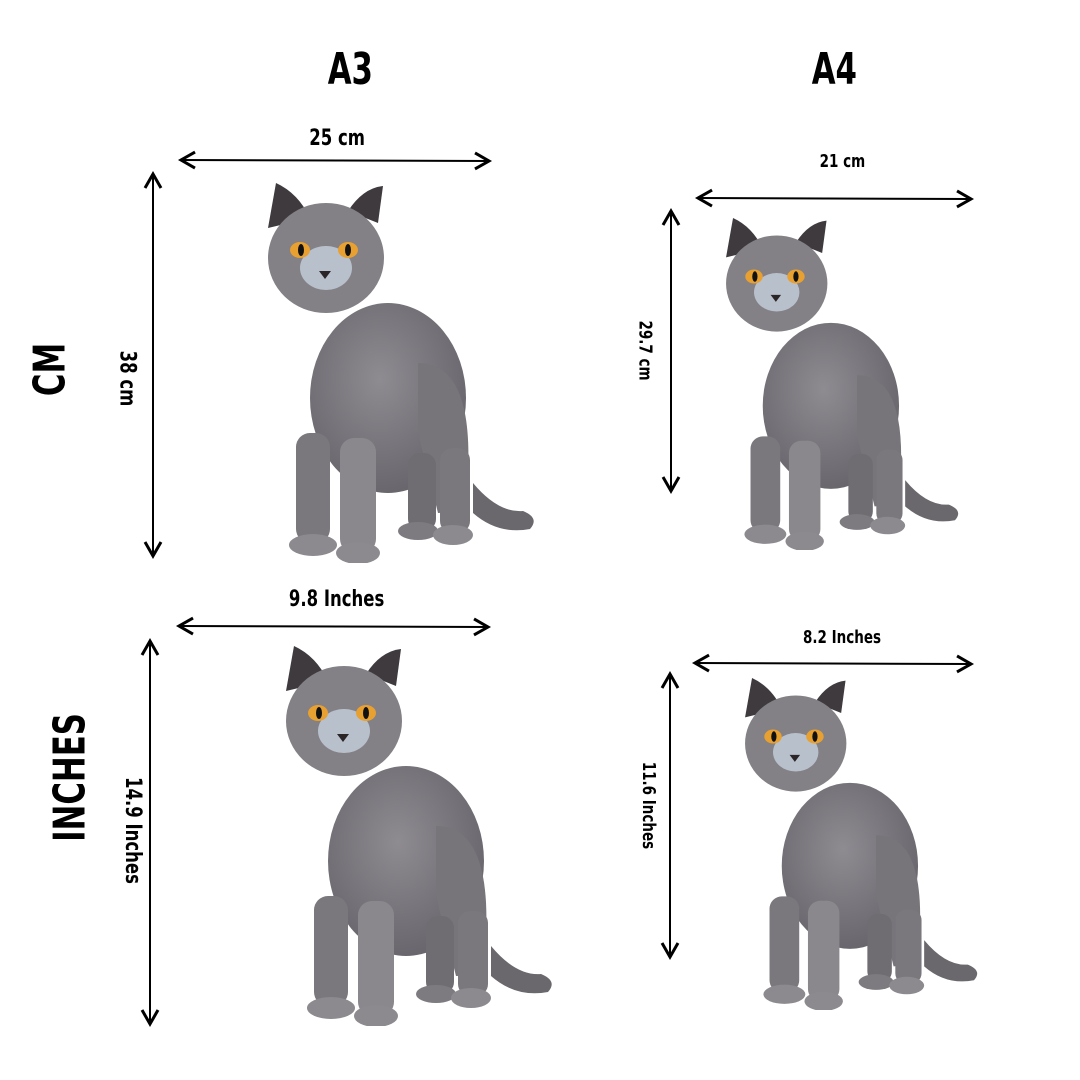  I want to click on a3-in-width-arrow, so click(333, 626).